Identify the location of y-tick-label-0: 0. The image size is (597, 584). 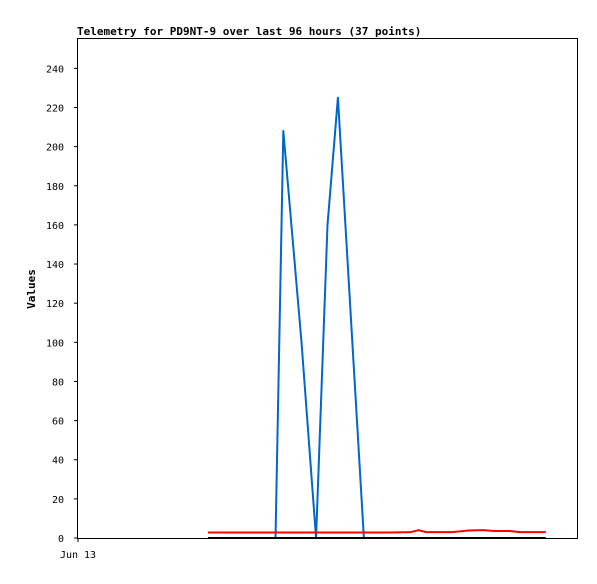
(61, 539).